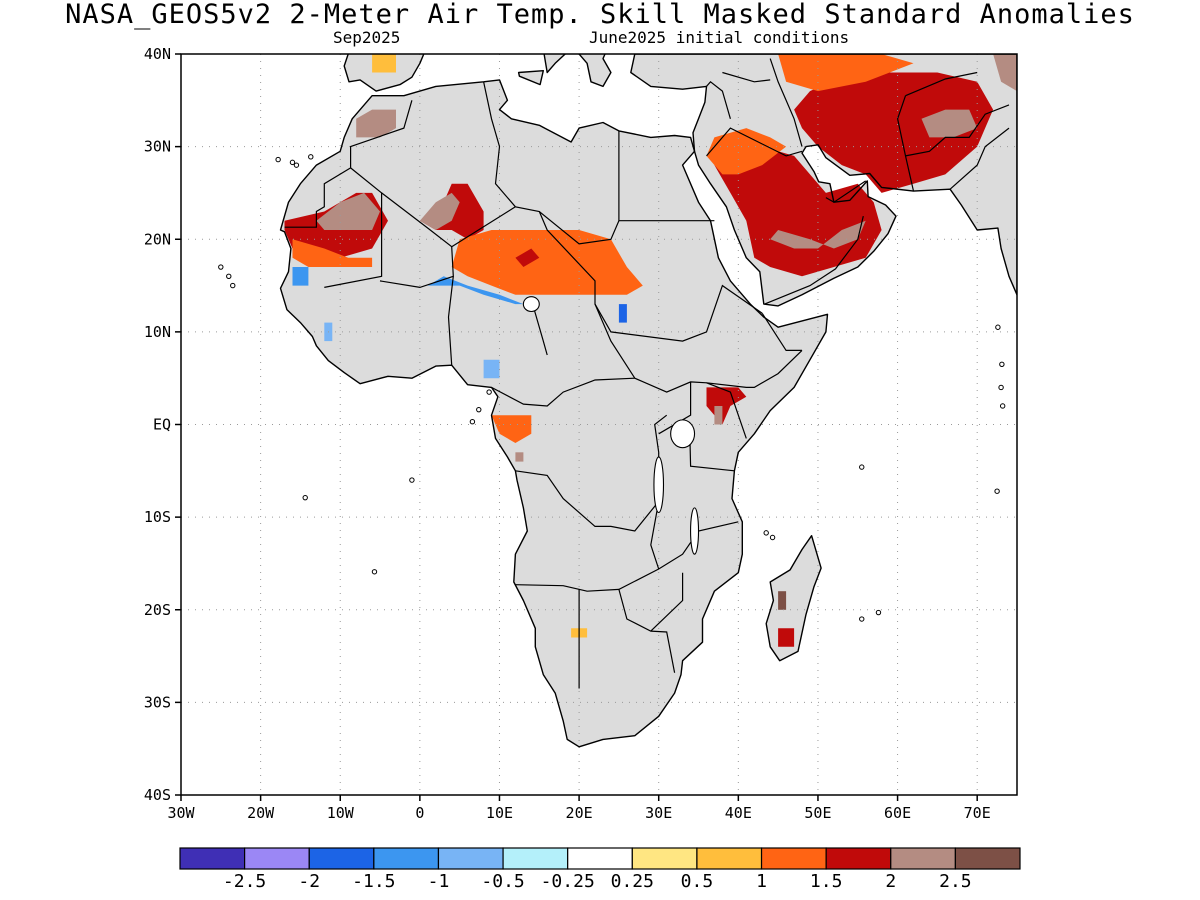 The image size is (1200, 900). Describe the element at coordinates (499, 813) in the screenshot. I see `lon-tick-label: 10E` at that location.